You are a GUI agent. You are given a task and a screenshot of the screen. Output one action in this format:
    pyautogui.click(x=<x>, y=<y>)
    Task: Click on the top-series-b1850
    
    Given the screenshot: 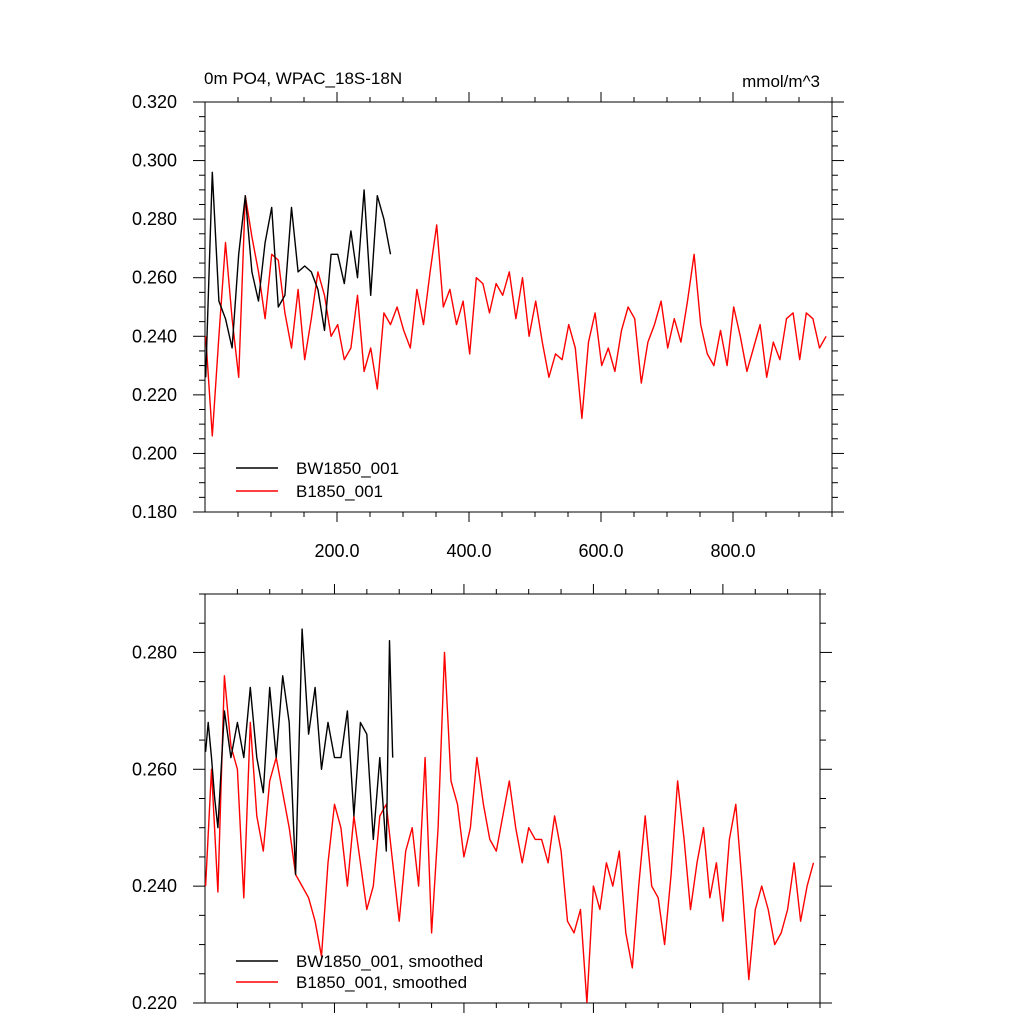 What is the action you would take?
    pyautogui.click(x=516, y=315)
    